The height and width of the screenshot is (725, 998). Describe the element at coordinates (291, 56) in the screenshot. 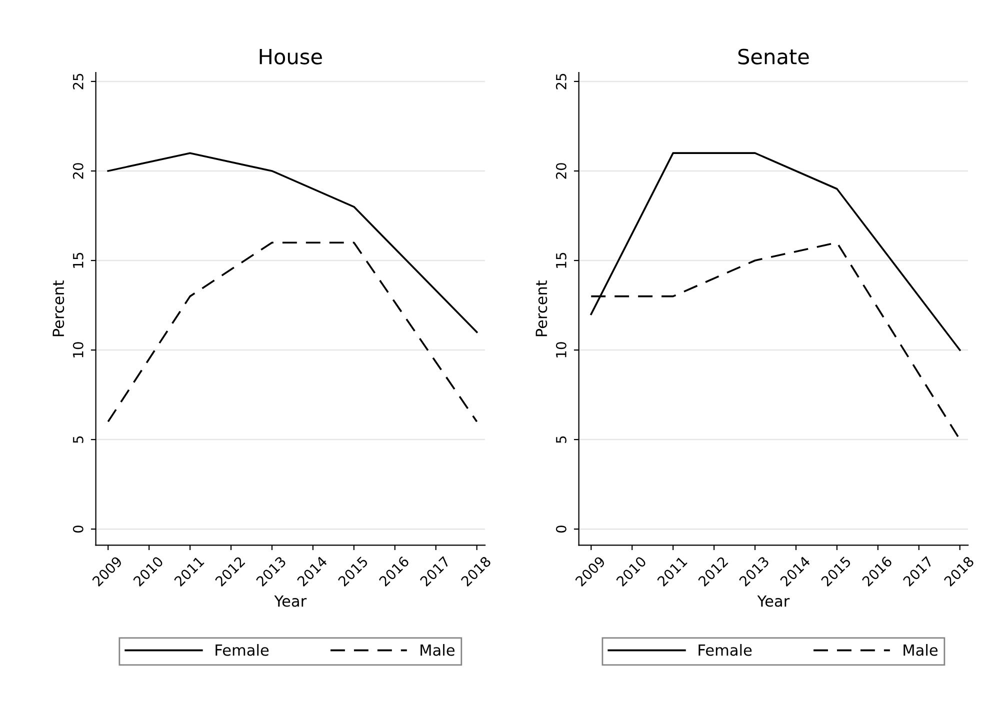

I see `chart-title: House` at that location.